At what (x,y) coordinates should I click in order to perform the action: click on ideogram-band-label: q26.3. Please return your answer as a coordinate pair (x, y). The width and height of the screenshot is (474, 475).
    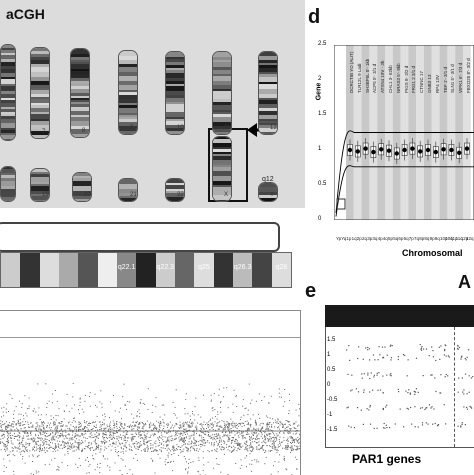
    Looking at the image, I should click on (242, 270).